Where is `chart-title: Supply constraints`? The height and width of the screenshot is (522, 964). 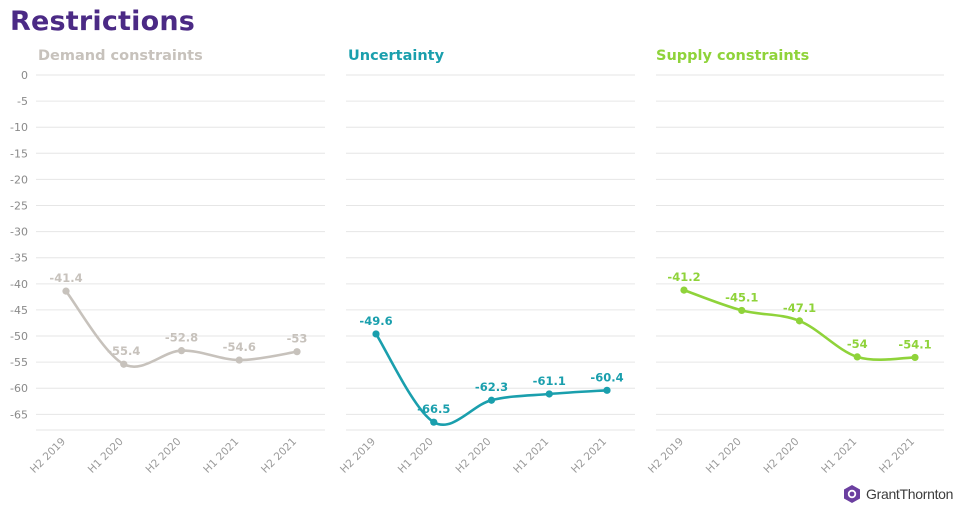
chart-title: Supply constraints is located at coordinates (732, 56).